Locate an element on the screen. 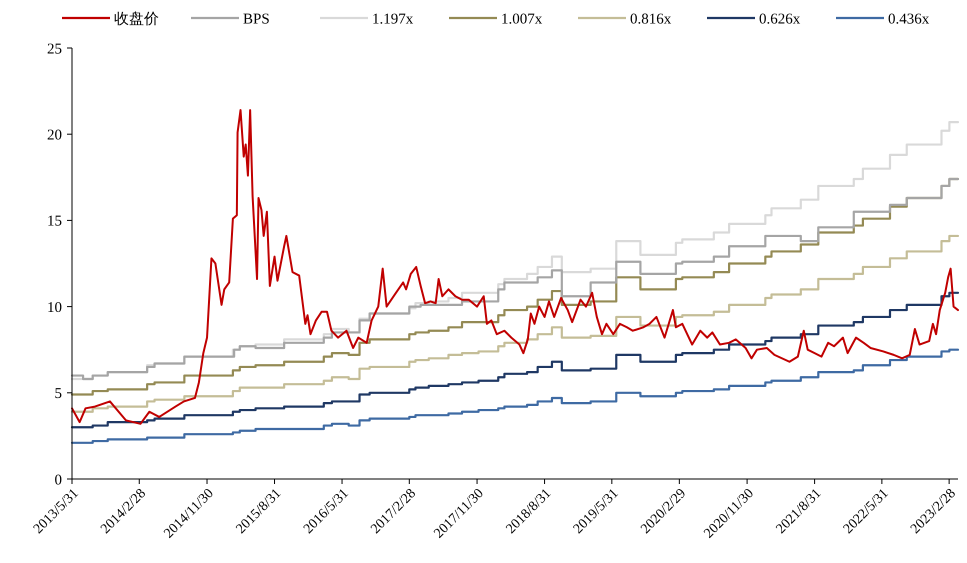 The width and height of the screenshot is (967, 563). y-tick-label: 5 is located at coordinates (58, 394).